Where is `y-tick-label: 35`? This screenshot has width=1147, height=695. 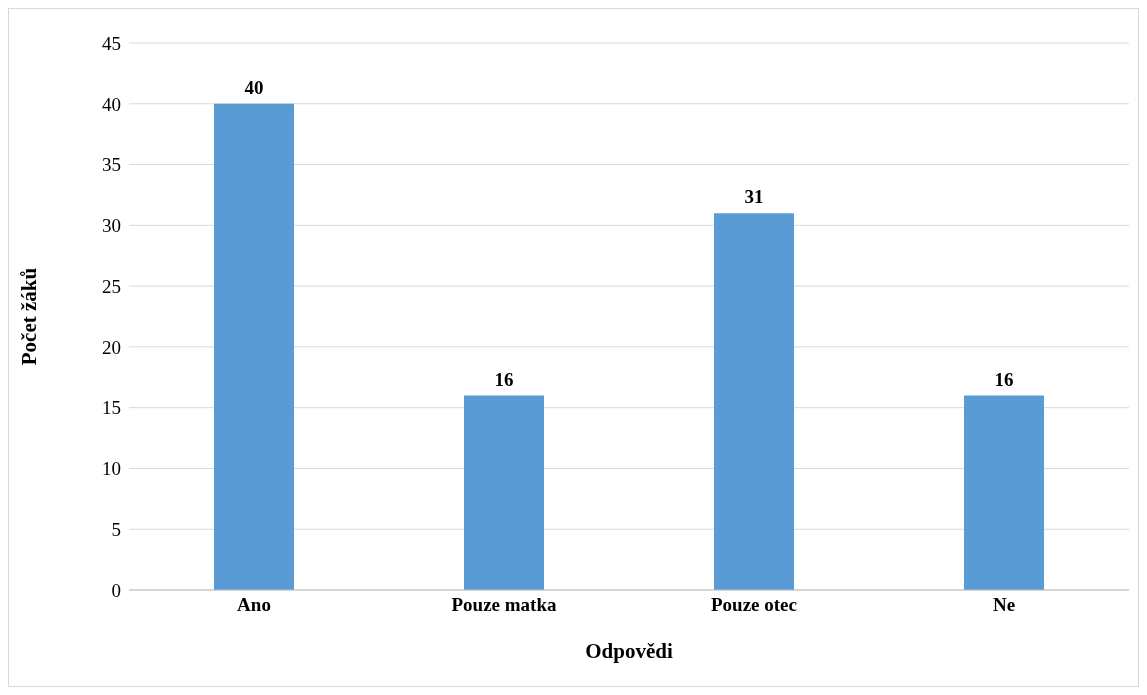 y-tick-label: 35 is located at coordinates (111, 165).